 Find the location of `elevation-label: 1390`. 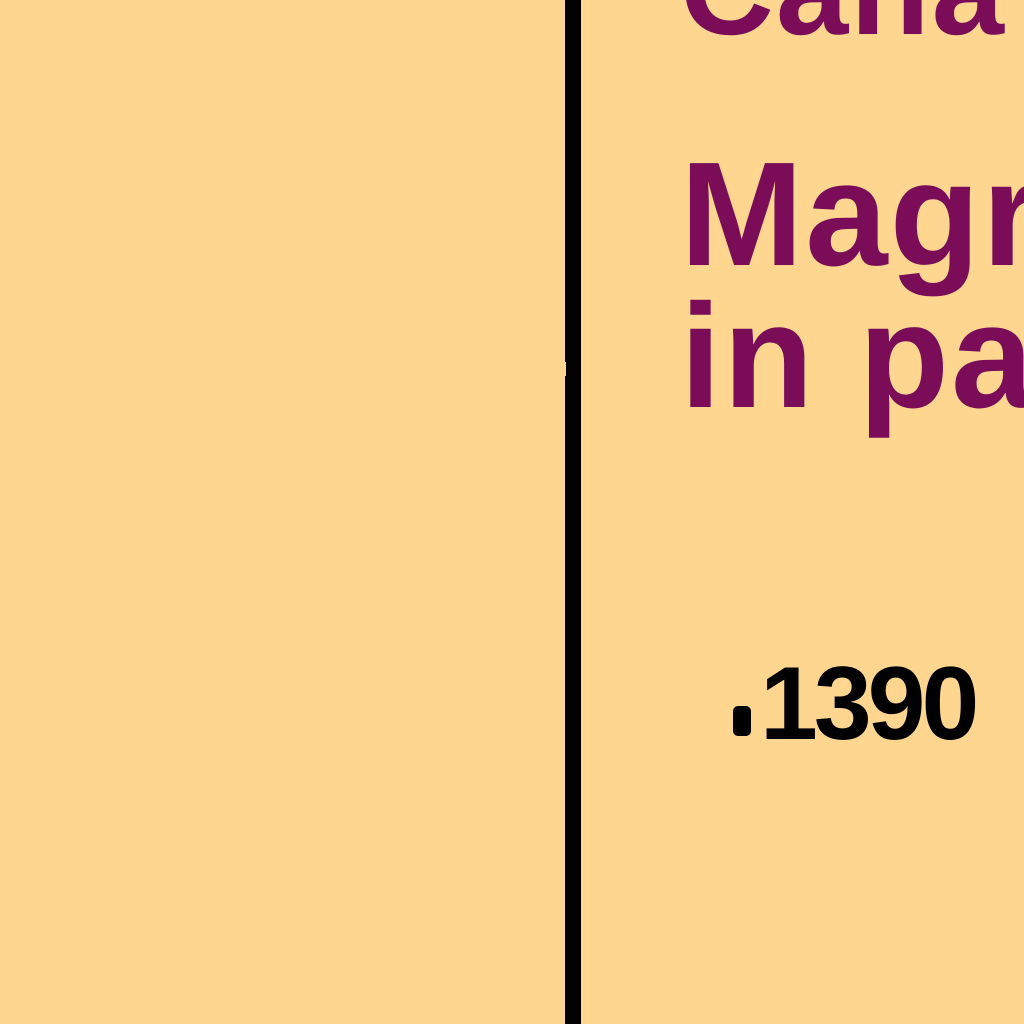

elevation-label: 1390 is located at coordinates (869, 704).